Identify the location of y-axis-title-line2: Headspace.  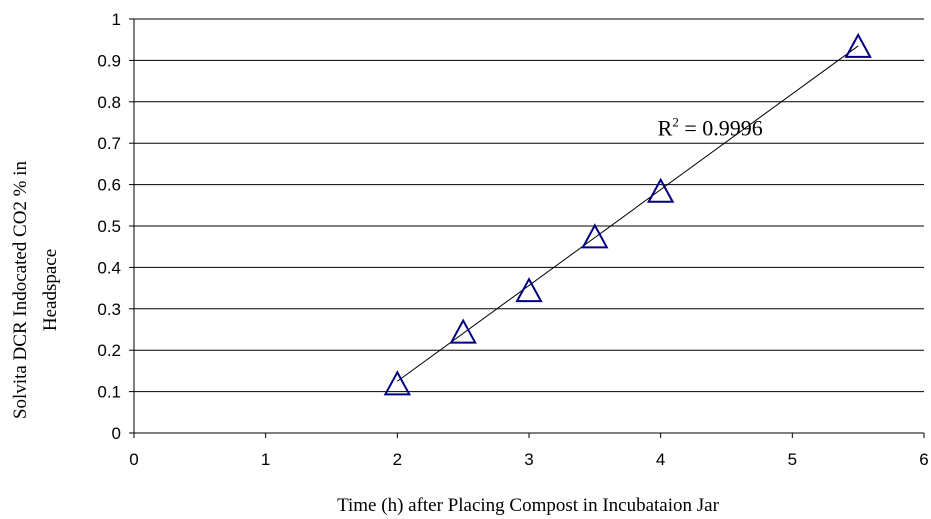
(50, 290).